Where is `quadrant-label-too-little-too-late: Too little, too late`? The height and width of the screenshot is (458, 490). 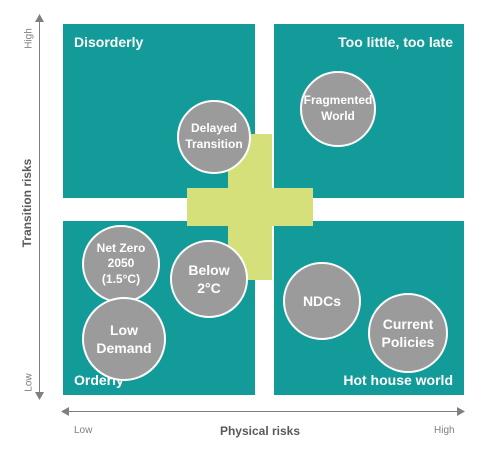 quadrant-label-too-little-too-late: Too little, too late is located at coordinates (395, 42).